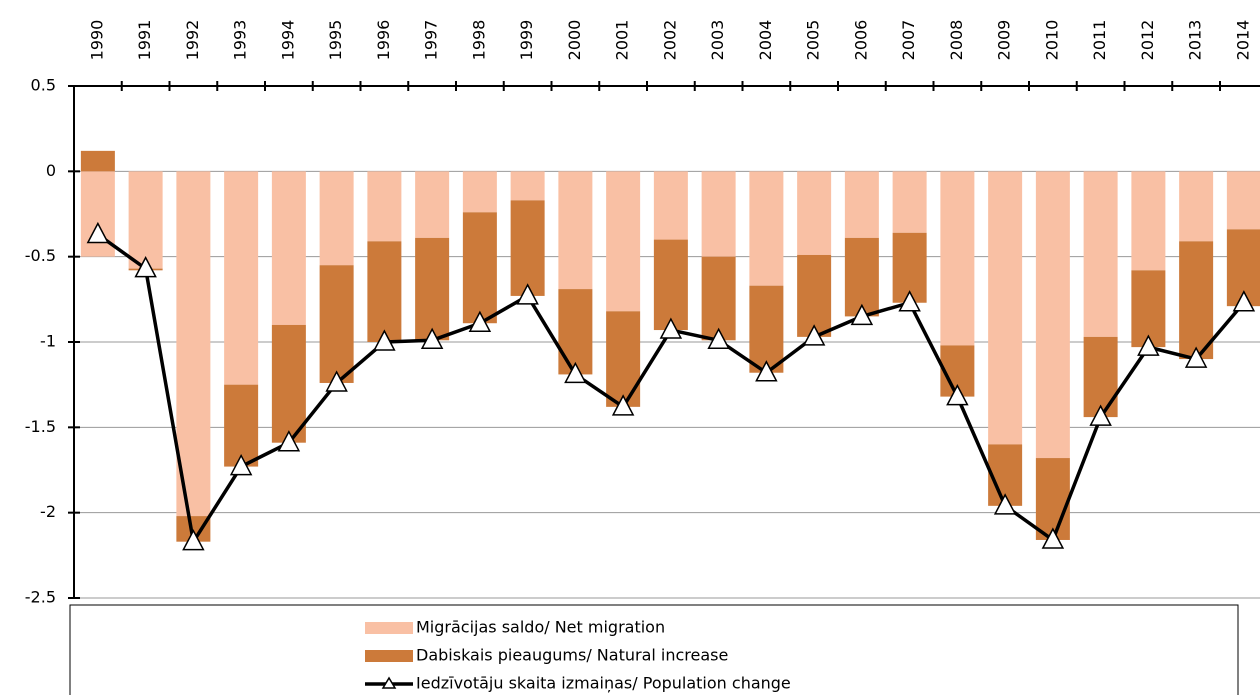  What do you see at coordinates (40, 426) in the screenshot?
I see `y-tick-label: -1.5` at bounding box center [40, 426].